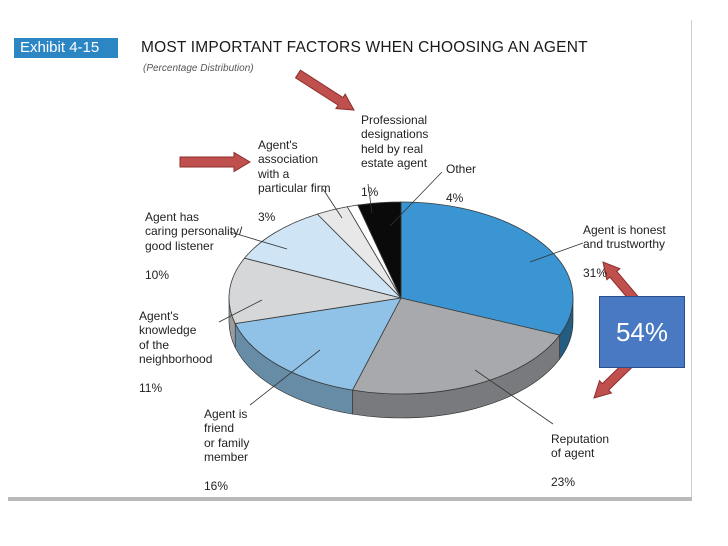 The width and height of the screenshot is (728, 546). I want to click on label-other: Other 4%, so click(461, 176).